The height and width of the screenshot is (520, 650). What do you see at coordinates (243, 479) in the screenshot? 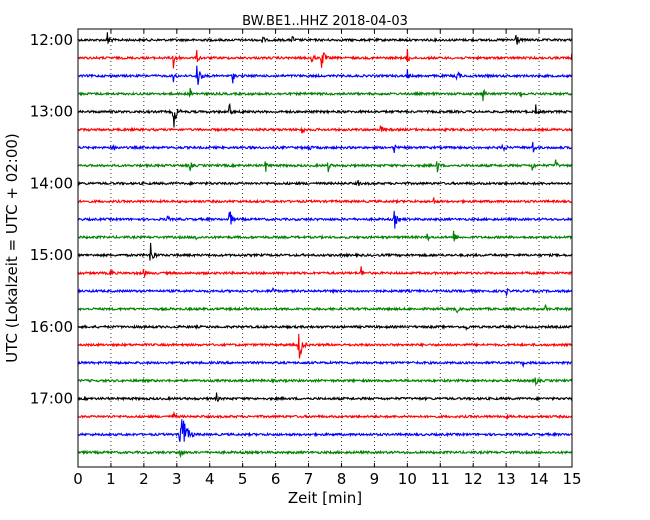
I see `x-tick-label: 5` at bounding box center [243, 479].